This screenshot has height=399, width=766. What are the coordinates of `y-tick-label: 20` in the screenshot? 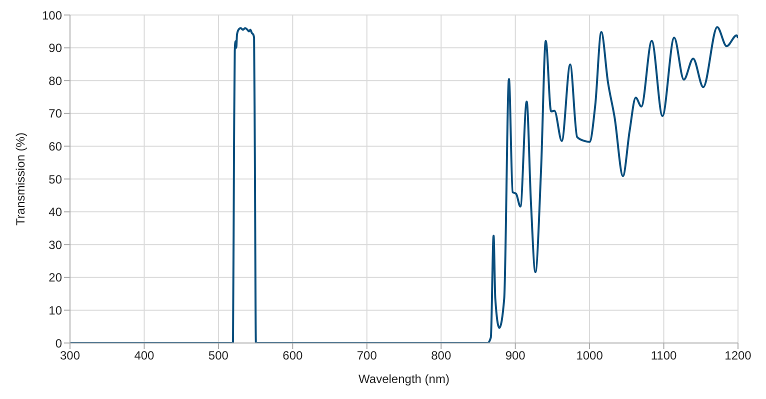 It's located at (55, 277).